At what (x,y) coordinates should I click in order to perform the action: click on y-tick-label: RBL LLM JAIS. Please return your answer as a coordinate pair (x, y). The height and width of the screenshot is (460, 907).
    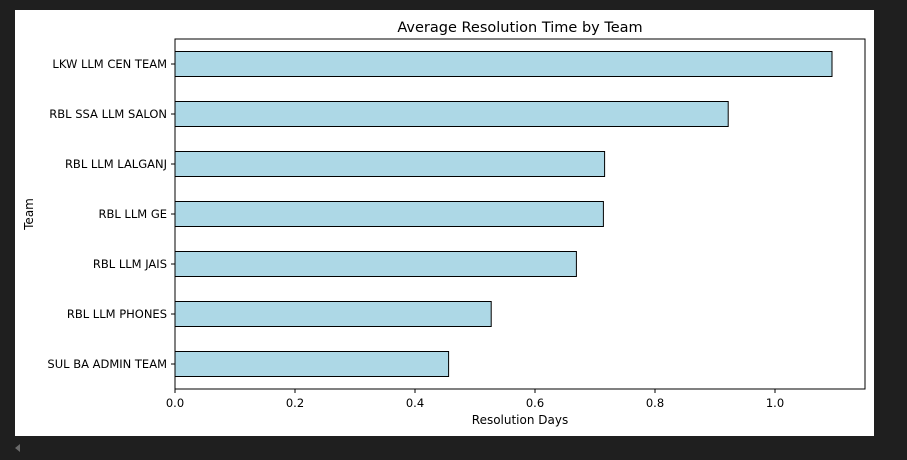
    Looking at the image, I should click on (130, 264).